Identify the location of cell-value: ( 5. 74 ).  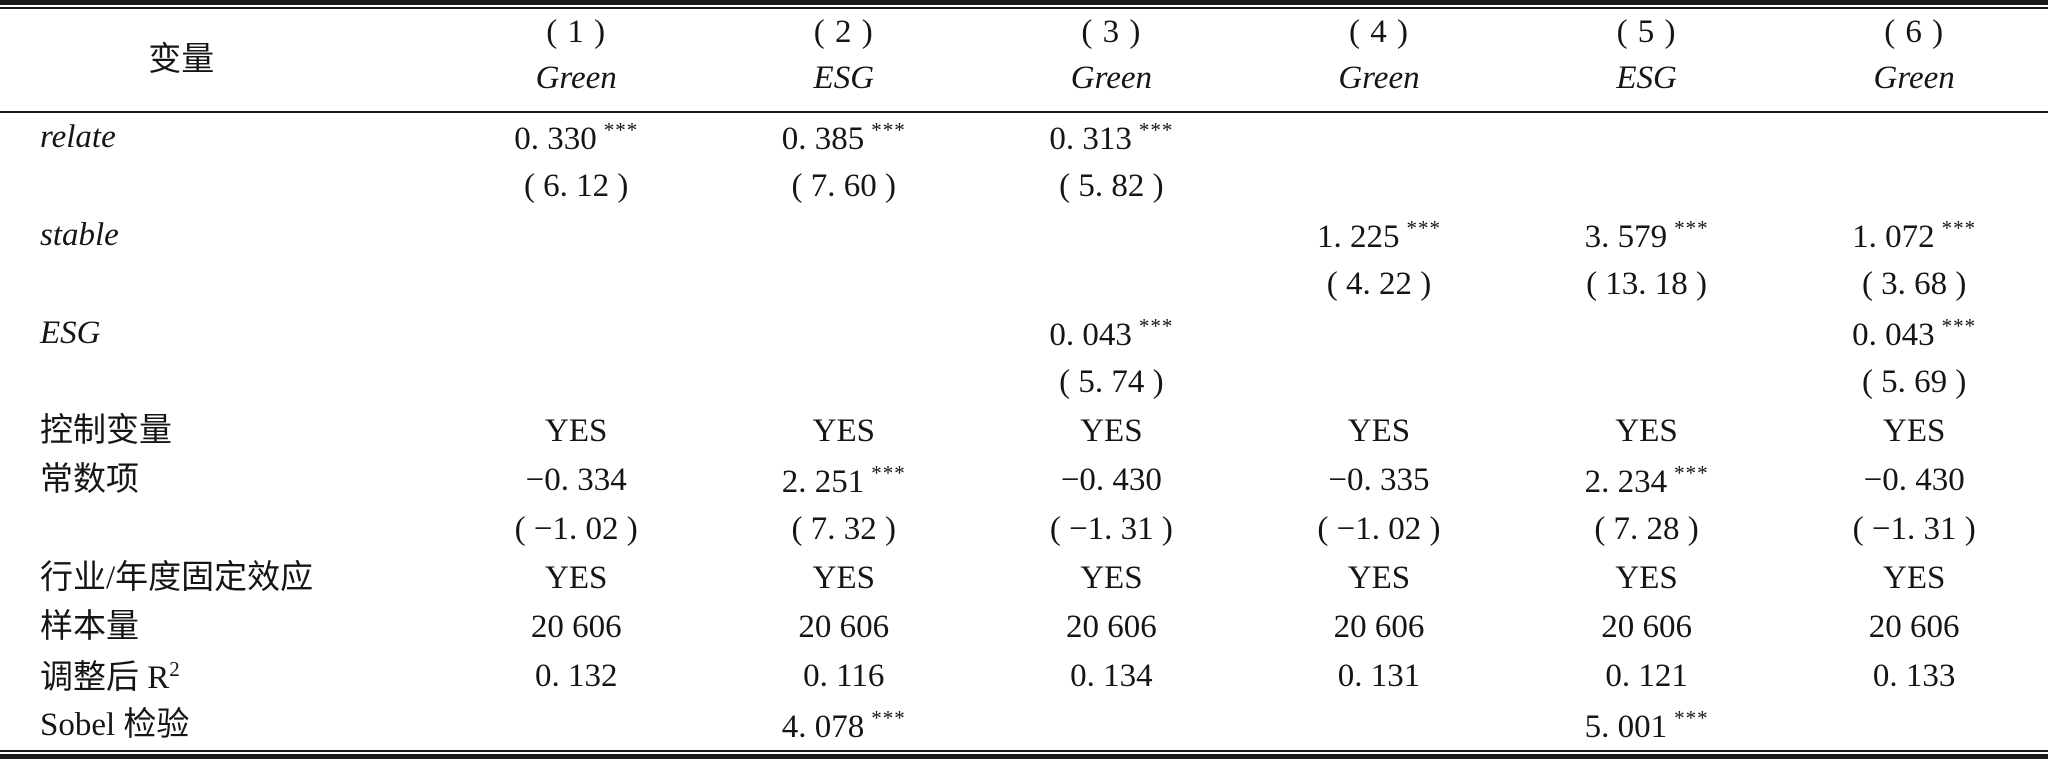
(1111, 382).